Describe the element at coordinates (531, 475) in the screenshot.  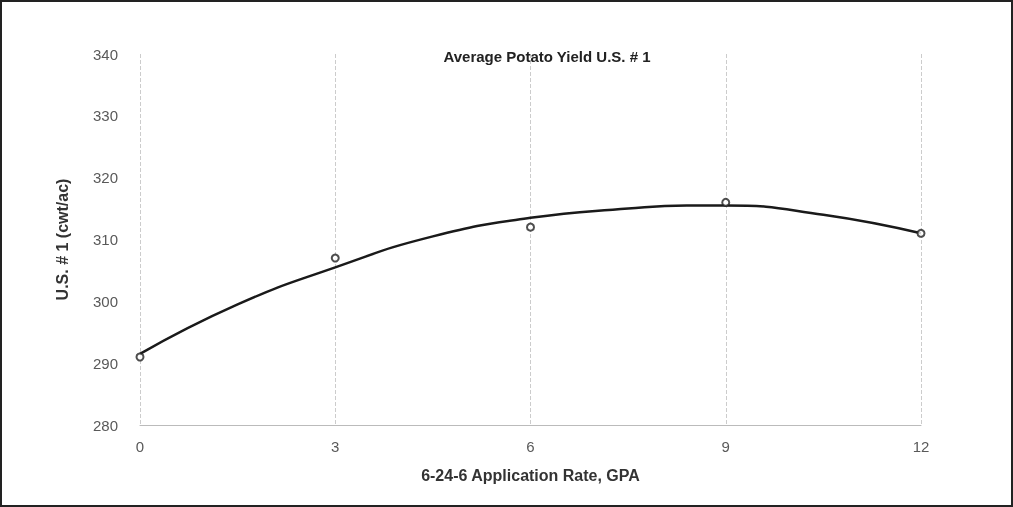
I see `x-axis-title: 6-24-6 Application Rate, GPA` at that location.